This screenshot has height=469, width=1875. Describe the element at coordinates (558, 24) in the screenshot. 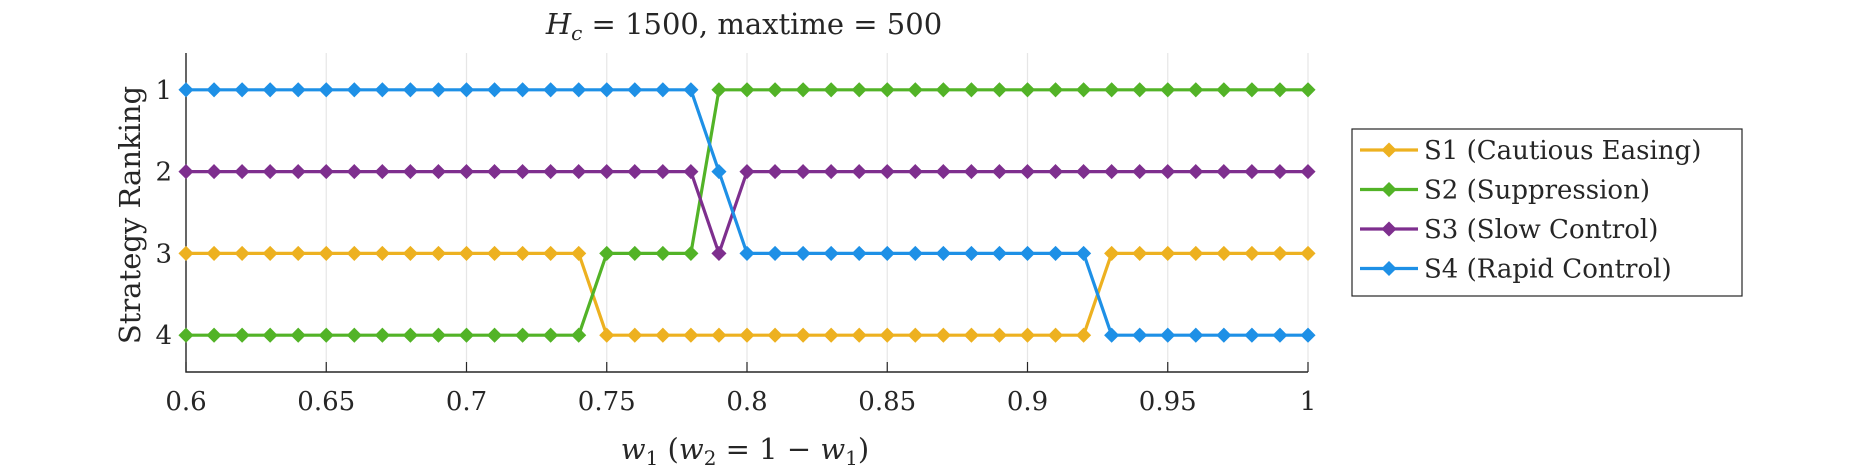

I see `title-var: H` at that location.